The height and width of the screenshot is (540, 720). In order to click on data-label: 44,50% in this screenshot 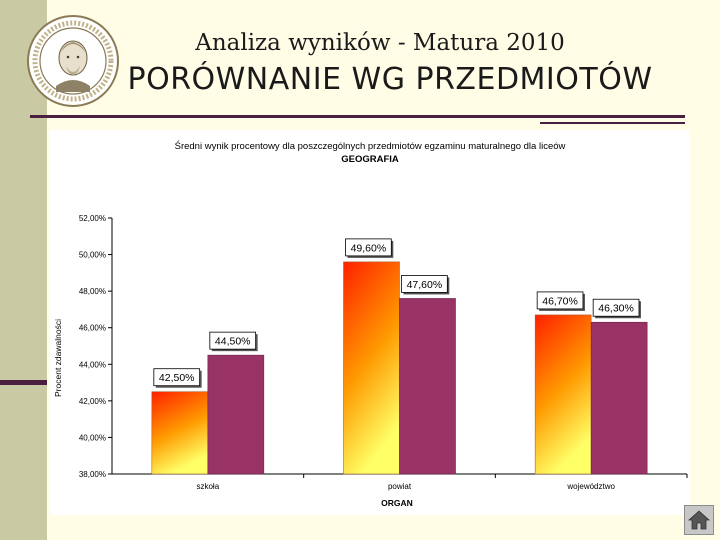, I will do `click(233, 342)`.